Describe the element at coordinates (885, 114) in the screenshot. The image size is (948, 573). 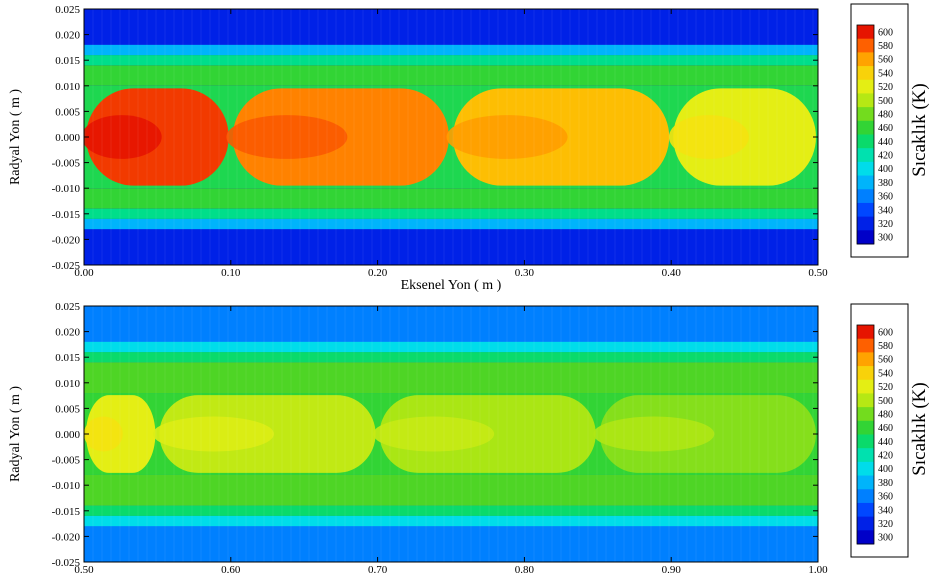
I see `colorbar-label: 480` at that location.